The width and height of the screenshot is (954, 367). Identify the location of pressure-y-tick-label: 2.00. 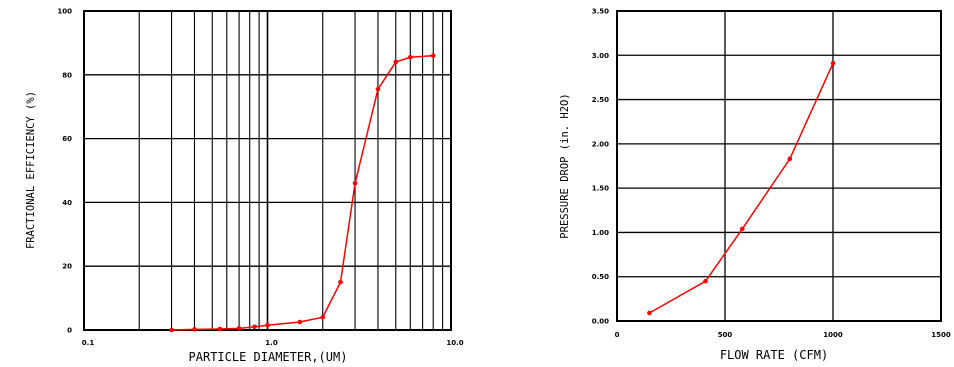
(600, 144).